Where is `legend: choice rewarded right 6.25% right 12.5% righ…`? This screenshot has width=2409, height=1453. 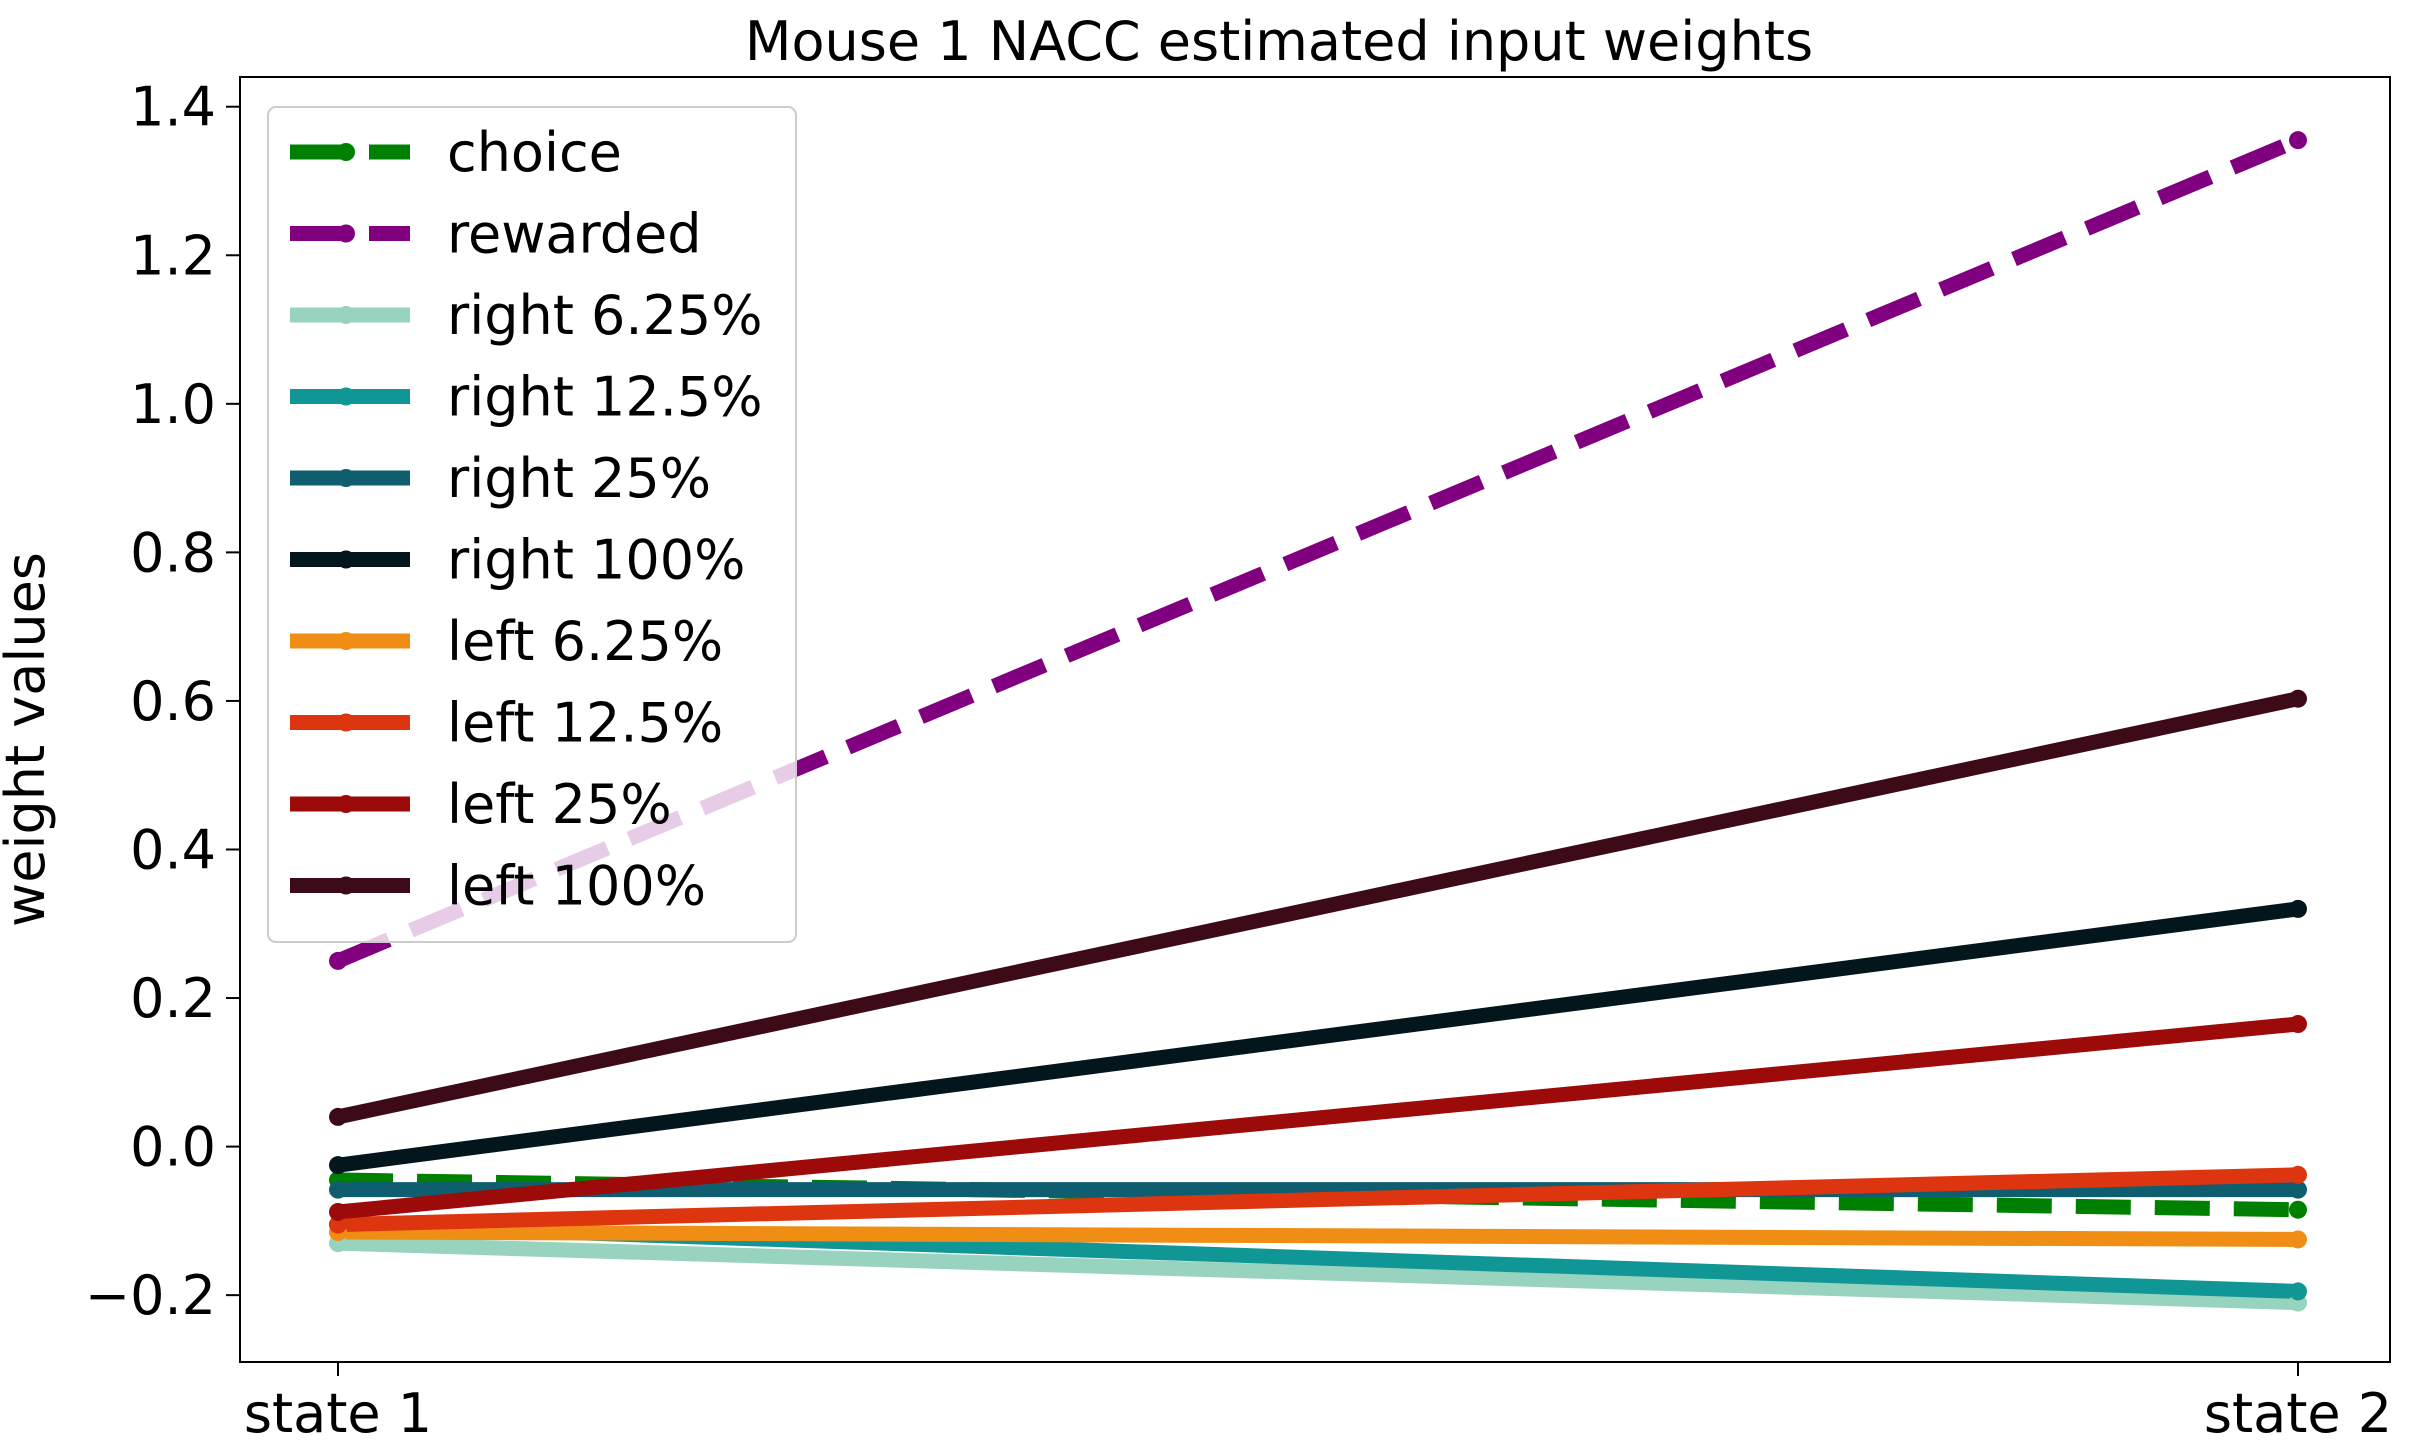 legend: choice rewarded right 6.25% right 12.5% righ… is located at coordinates (532, 524).